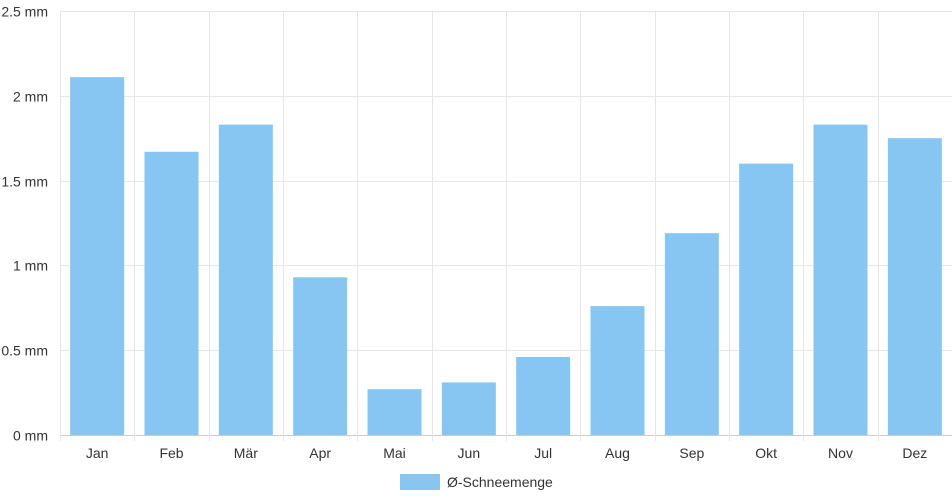  I want to click on x-tick-label: Aug, so click(617, 453).